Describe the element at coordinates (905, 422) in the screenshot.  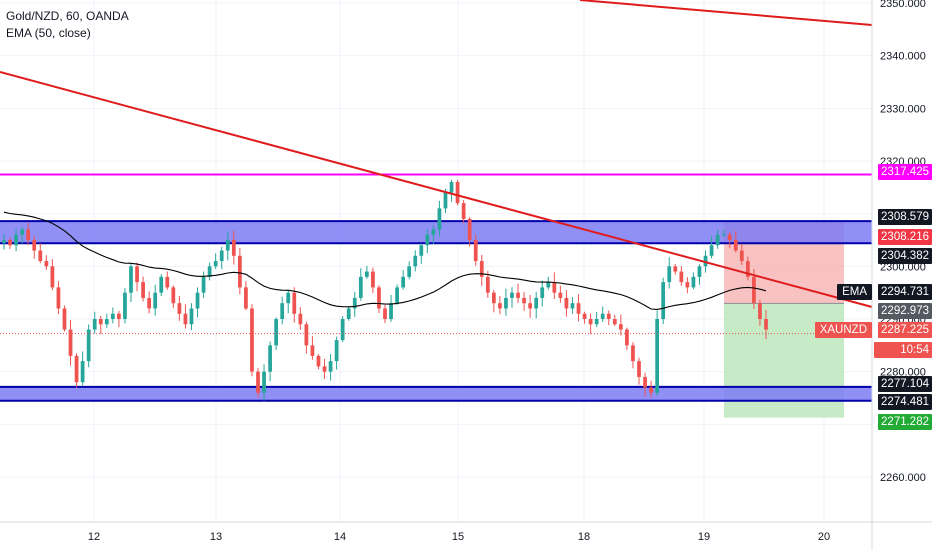
I see `take-profit-price-tag: 2271.282` at that location.